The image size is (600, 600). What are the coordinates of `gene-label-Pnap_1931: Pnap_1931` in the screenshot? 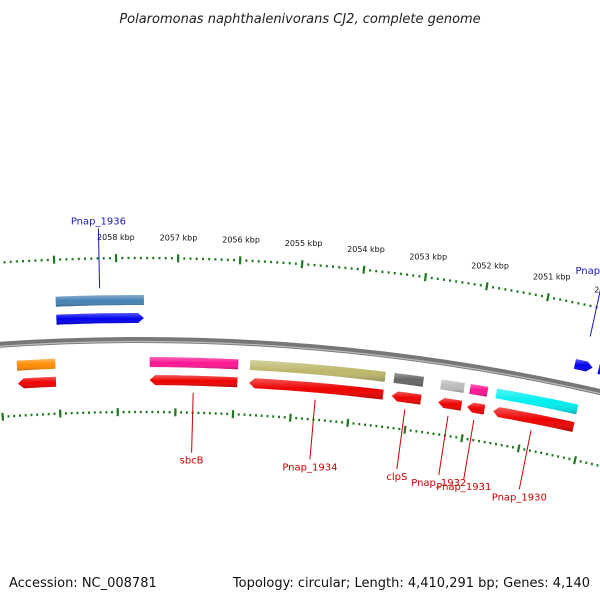 It's located at (463, 487).